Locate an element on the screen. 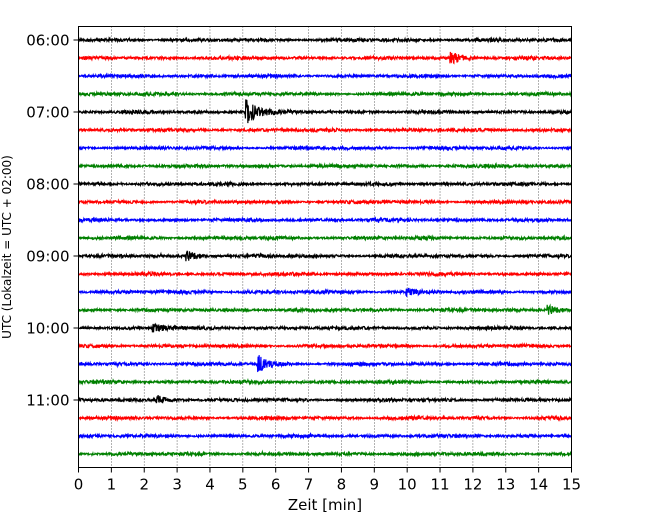 The height and width of the screenshot is (520, 650). trace-06:00 is located at coordinates (325, 40).